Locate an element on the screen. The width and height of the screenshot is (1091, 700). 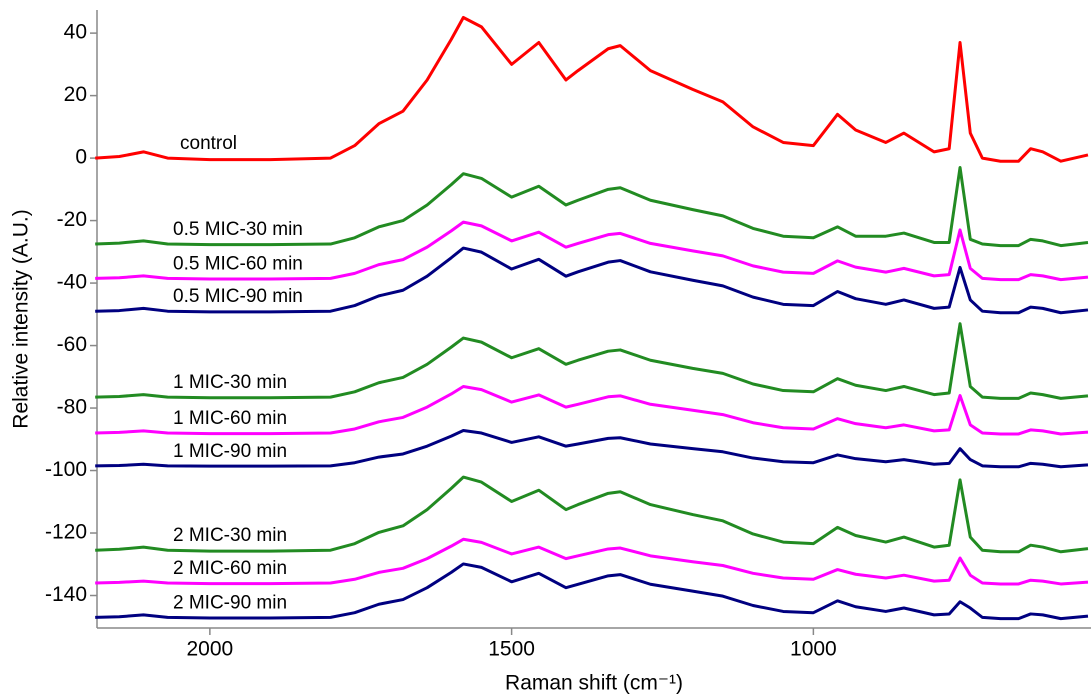
series-label: 2 MIC-30 min is located at coordinates (230, 535).